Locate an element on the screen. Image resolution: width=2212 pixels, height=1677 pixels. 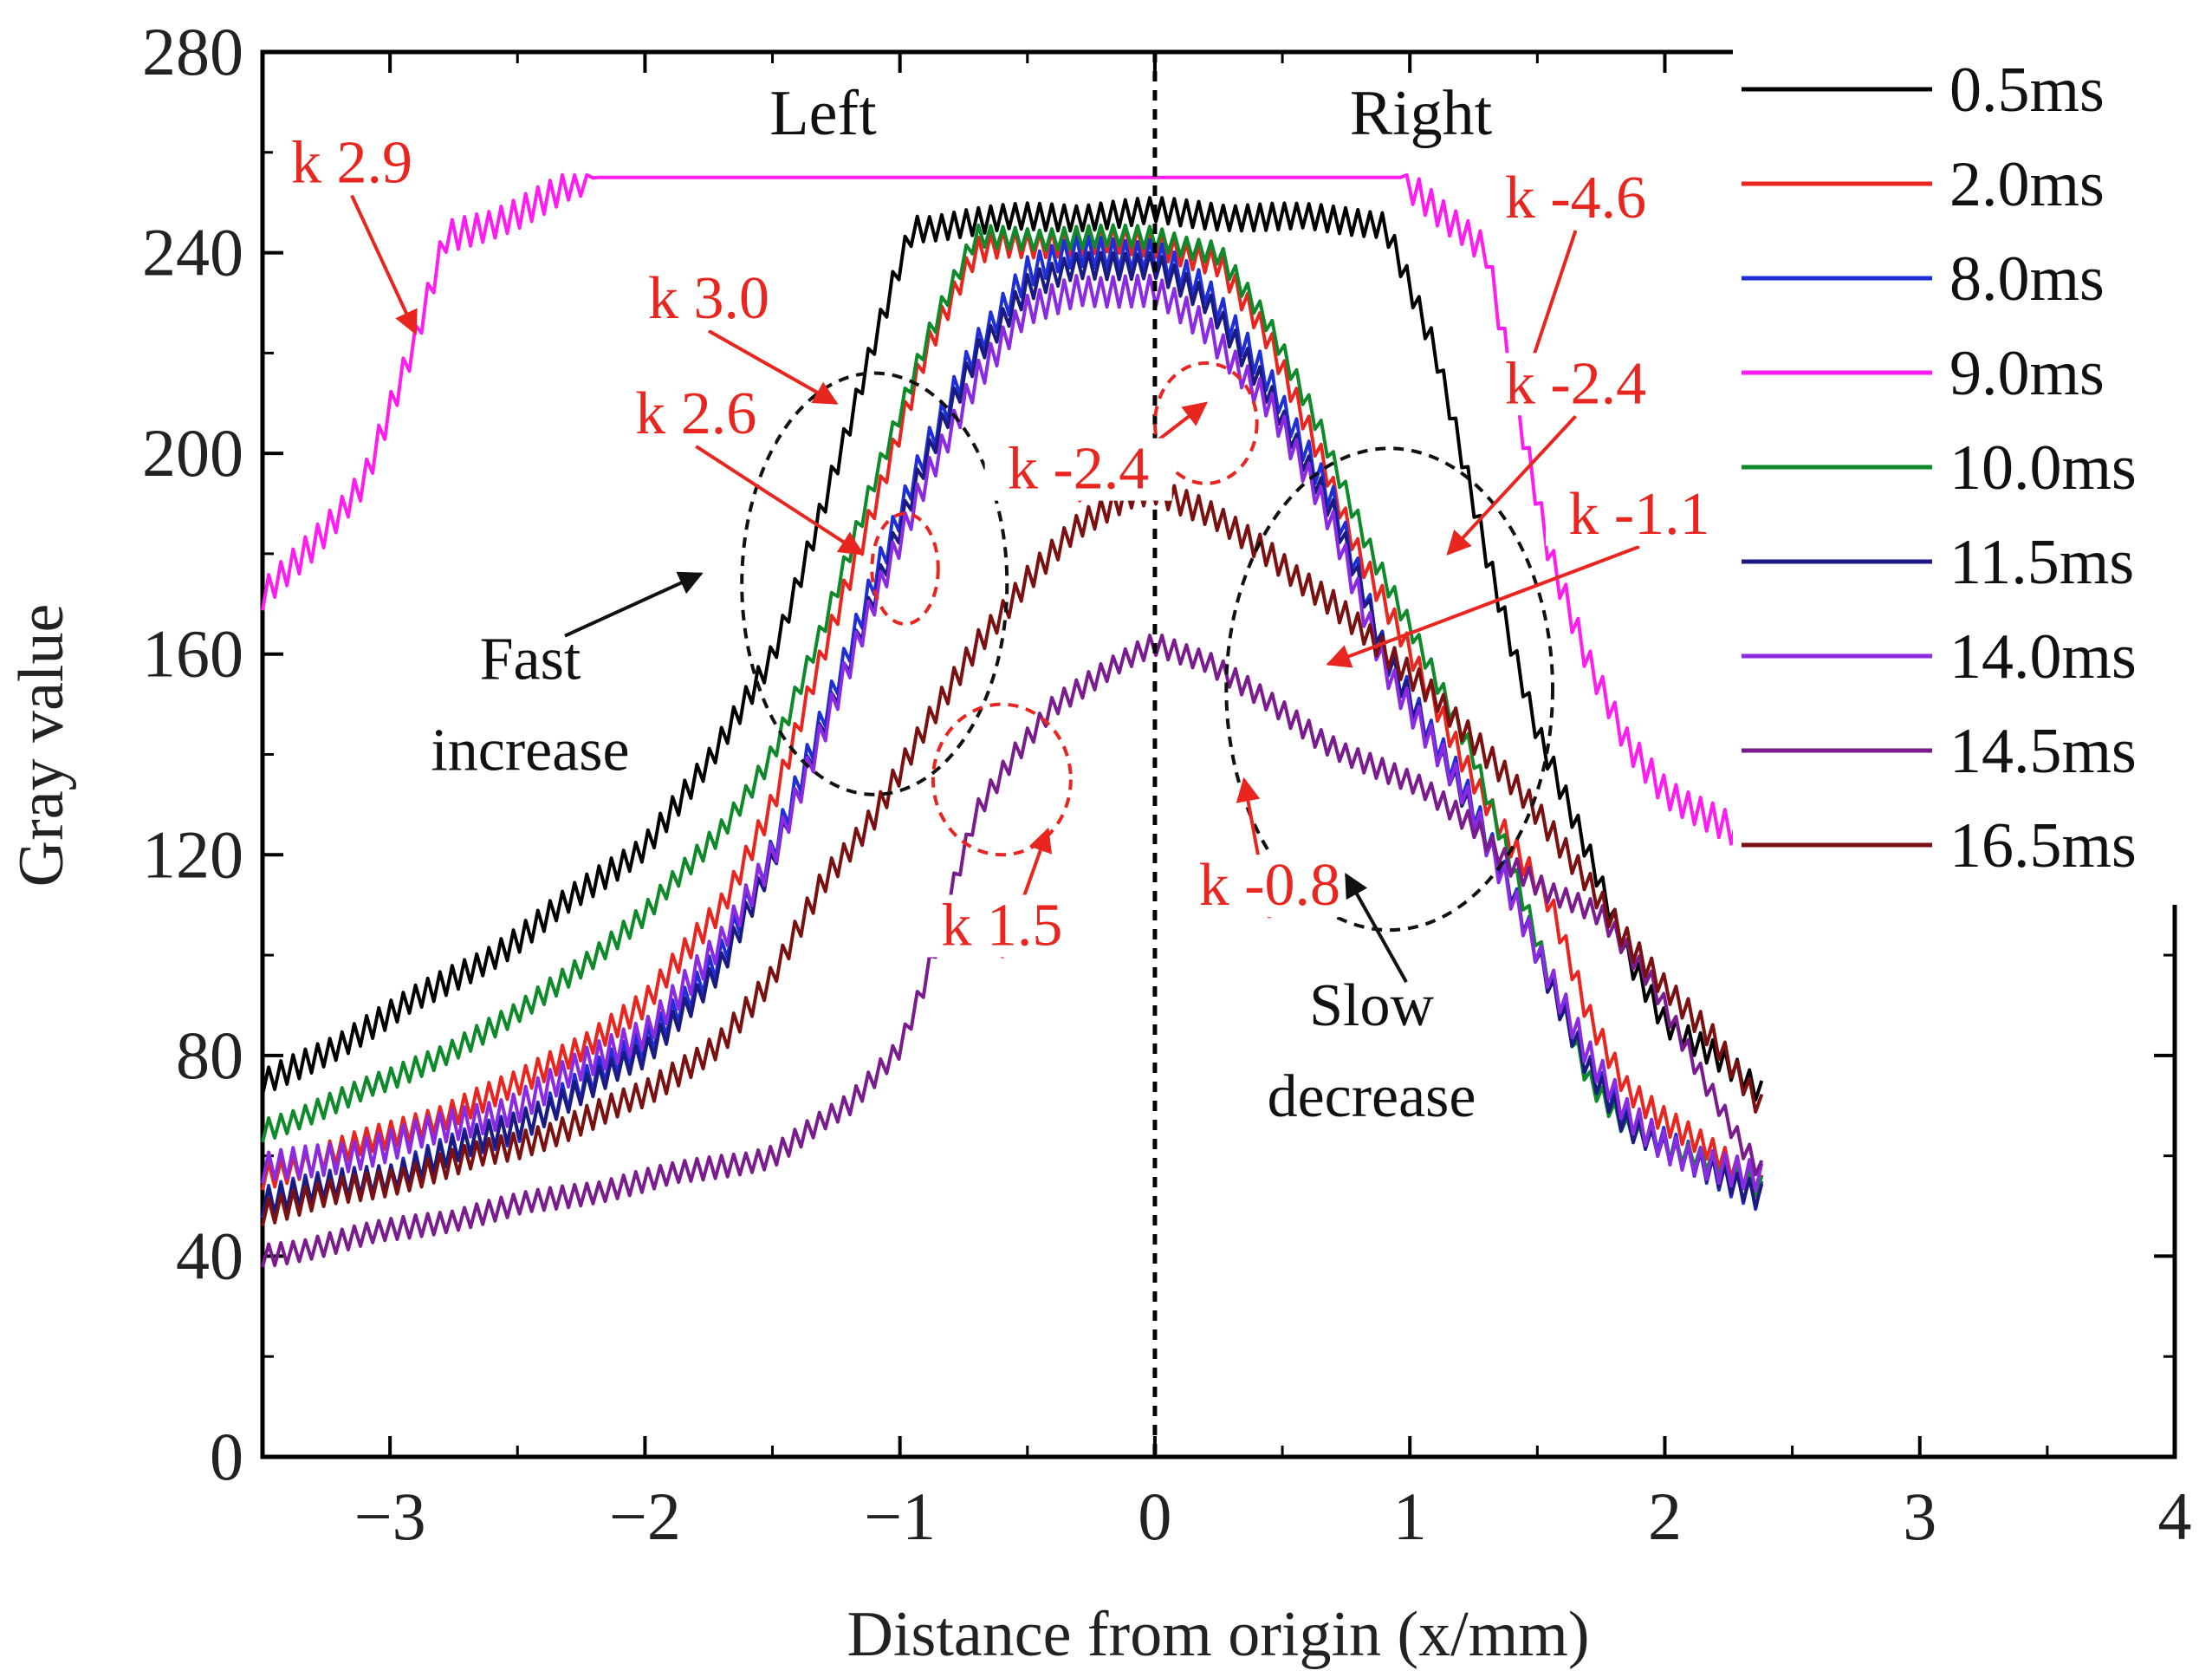
slope-annotation: k -1.1 is located at coordinates (1638, 514).